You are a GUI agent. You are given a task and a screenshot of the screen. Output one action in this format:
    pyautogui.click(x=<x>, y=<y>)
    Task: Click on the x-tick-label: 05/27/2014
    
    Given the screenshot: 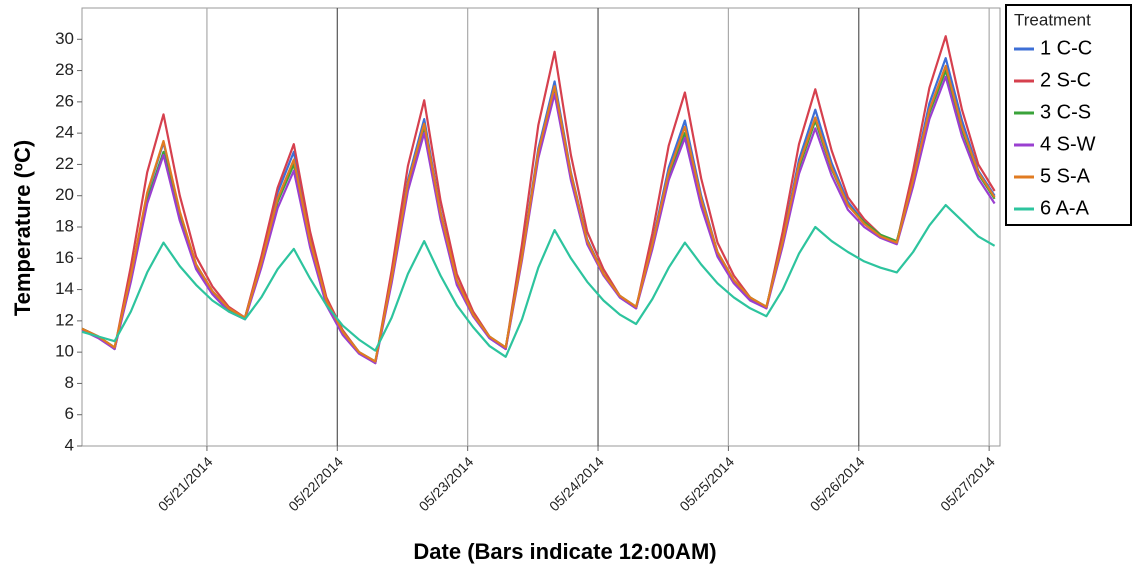 What is the action you would take?
    pyautogui.click(x=967, y=483)
    